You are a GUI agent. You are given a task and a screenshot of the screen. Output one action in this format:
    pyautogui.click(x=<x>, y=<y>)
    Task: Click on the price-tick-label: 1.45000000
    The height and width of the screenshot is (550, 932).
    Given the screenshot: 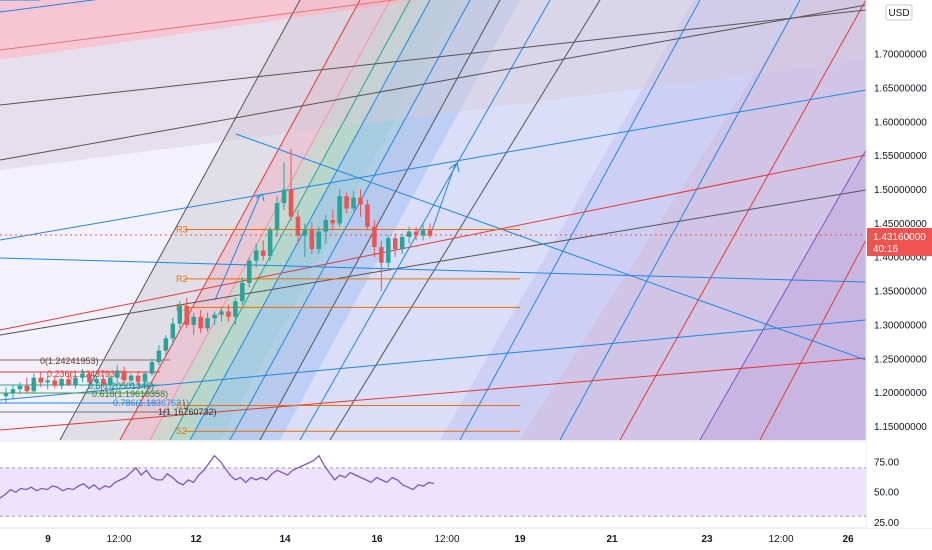 What is the action you would take?
    pyautogui.click(x=900, y=224)
    